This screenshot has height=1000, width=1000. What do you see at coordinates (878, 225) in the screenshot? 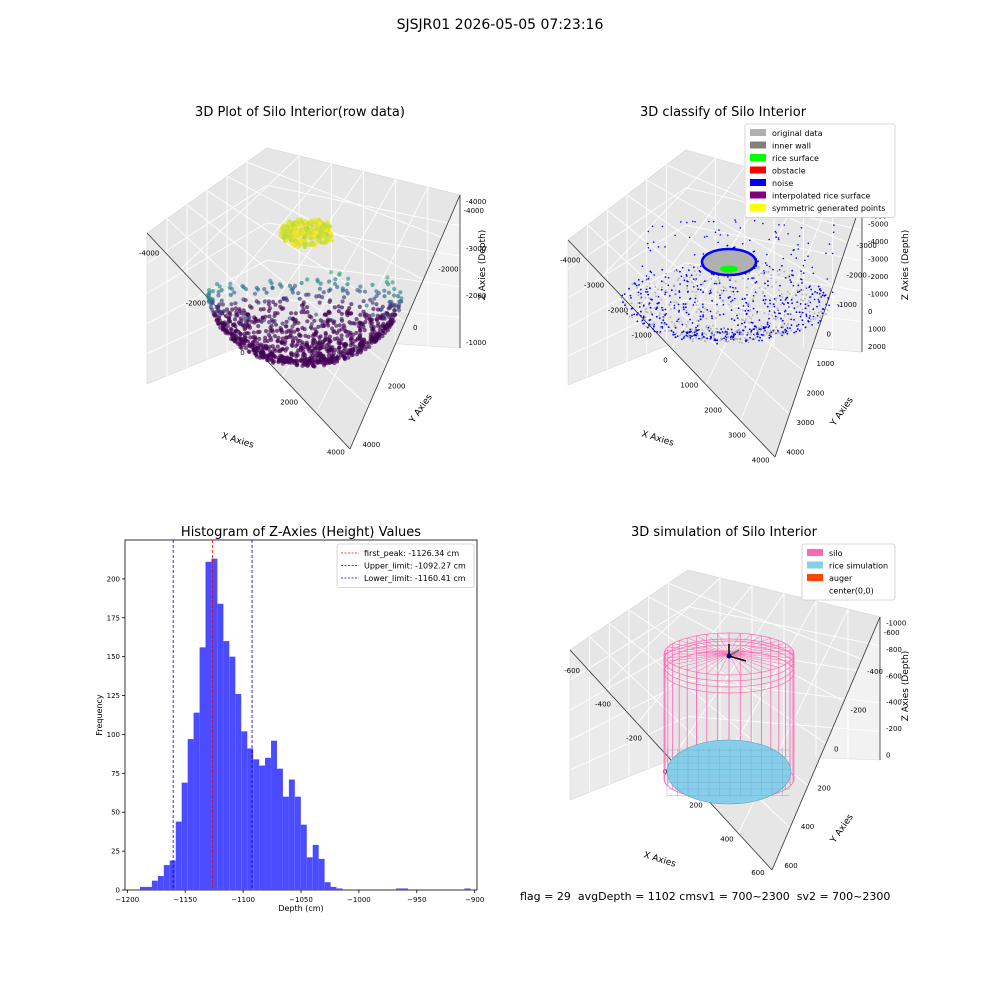
I see `z-tick-label: -5000` at bounding box center [878, 225].